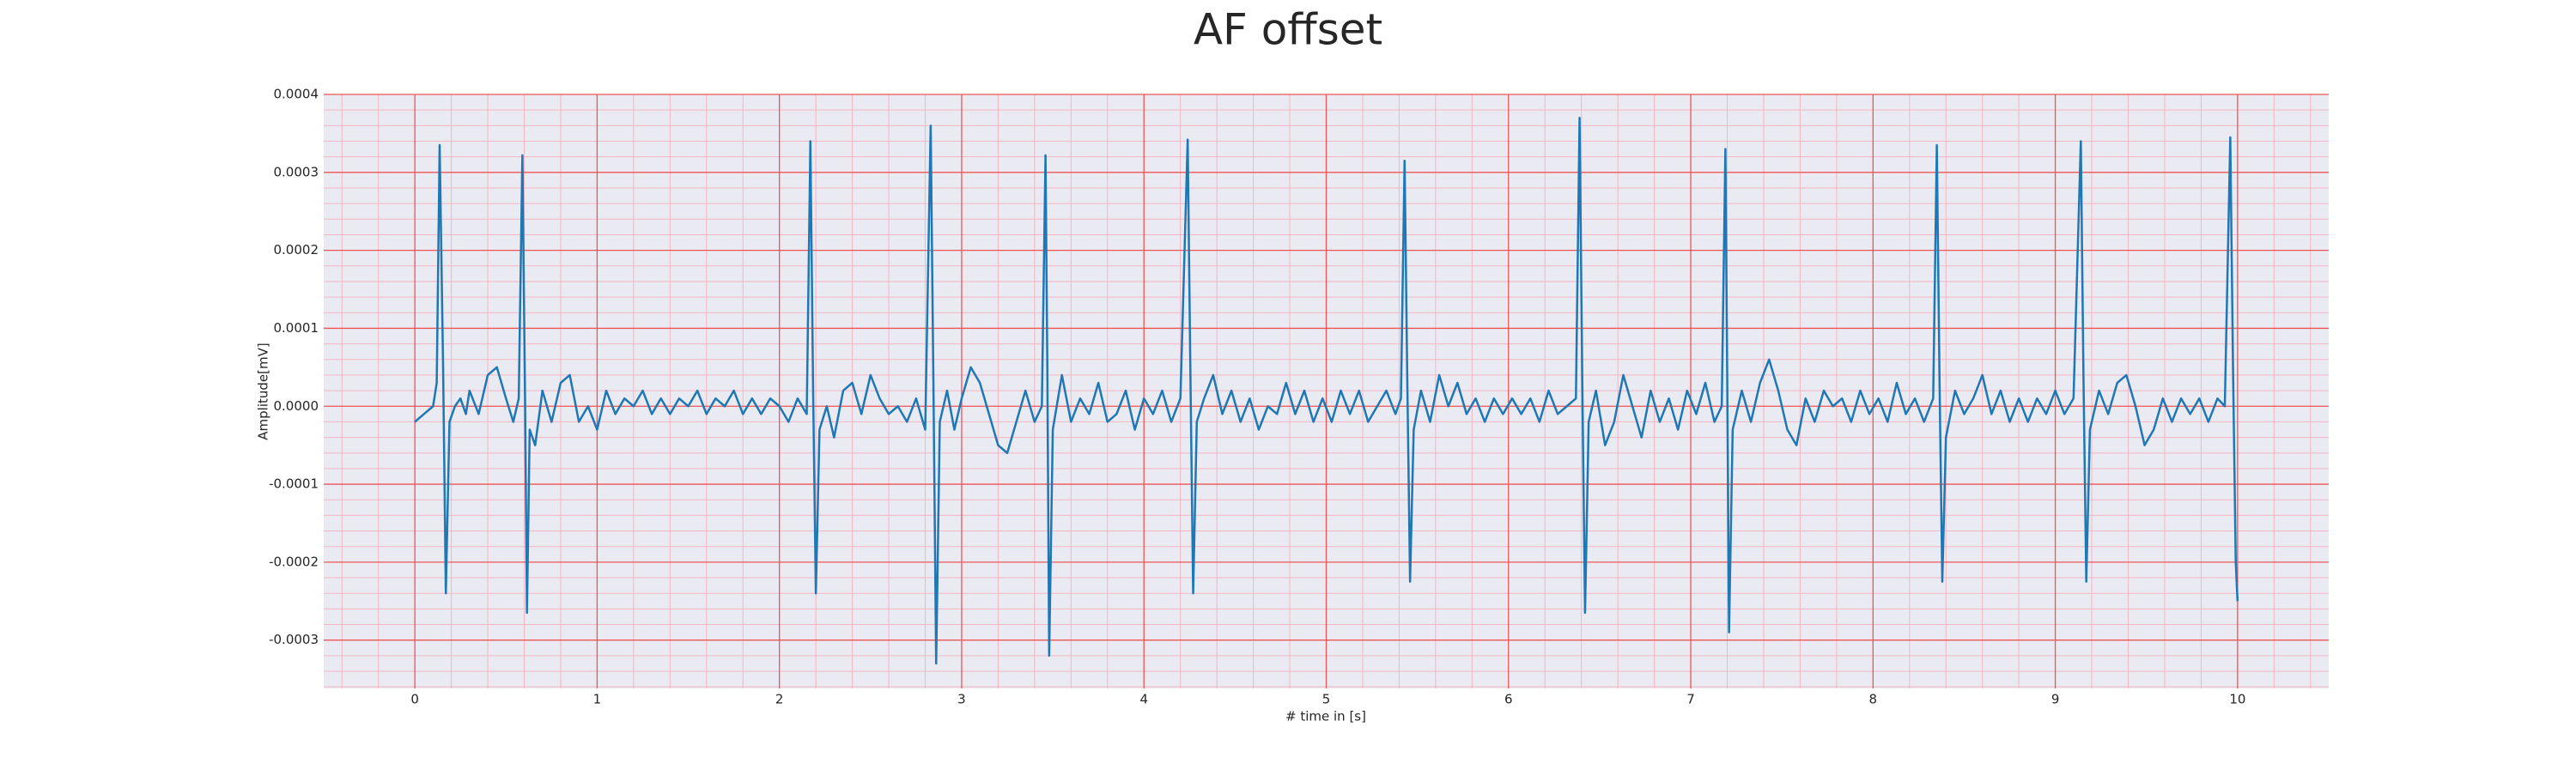 Image resolution: width=2576 pixels, height=776 pixels. What do you see at coordinates (1327, 699) in the screenshot?
I see `x-tick-label: 5` at bounding box center [1327, 699].